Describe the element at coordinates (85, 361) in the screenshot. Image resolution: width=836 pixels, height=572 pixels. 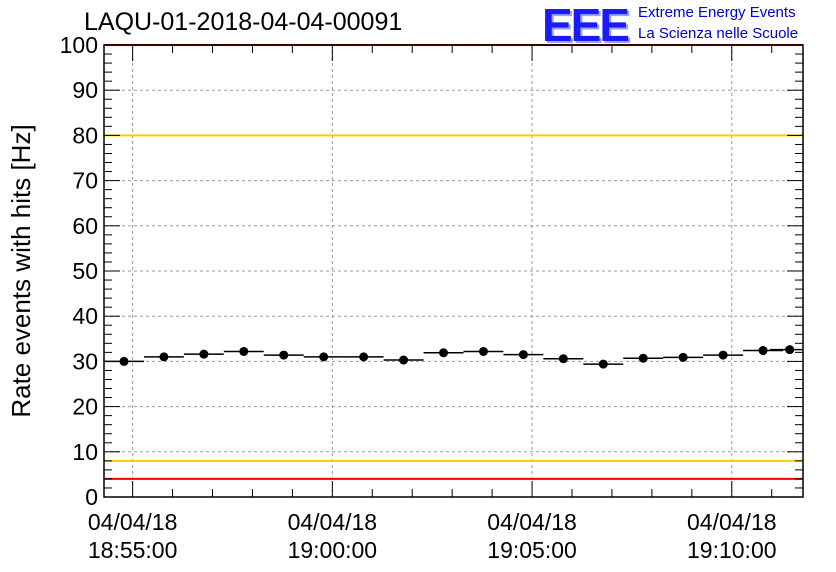
I see `y-tick-label: 30` at that location.